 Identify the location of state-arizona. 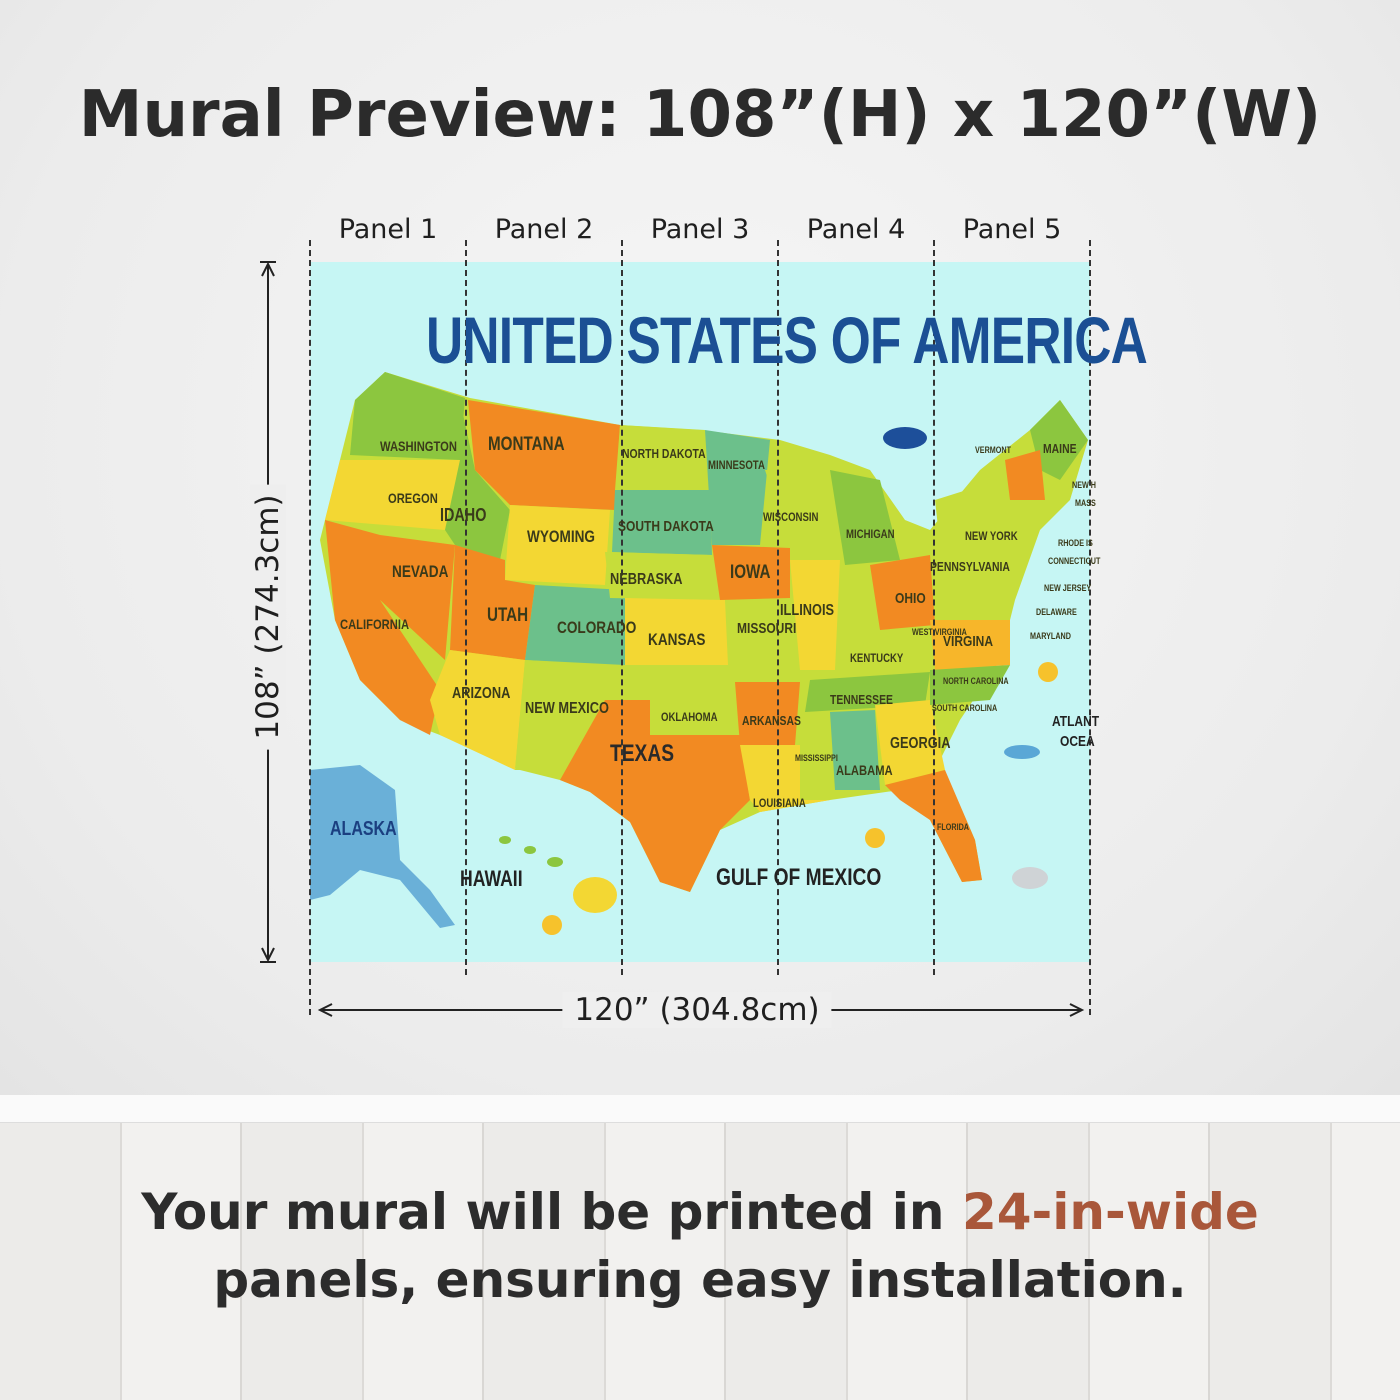
(477, 710).